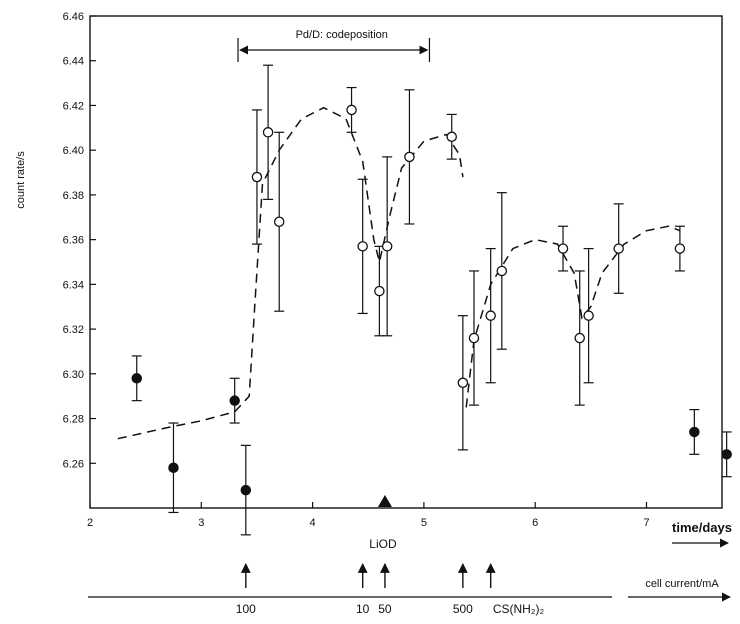 The image size is (740, 624). I want to click on y-tick-label: 6.44, so click(73, 62).